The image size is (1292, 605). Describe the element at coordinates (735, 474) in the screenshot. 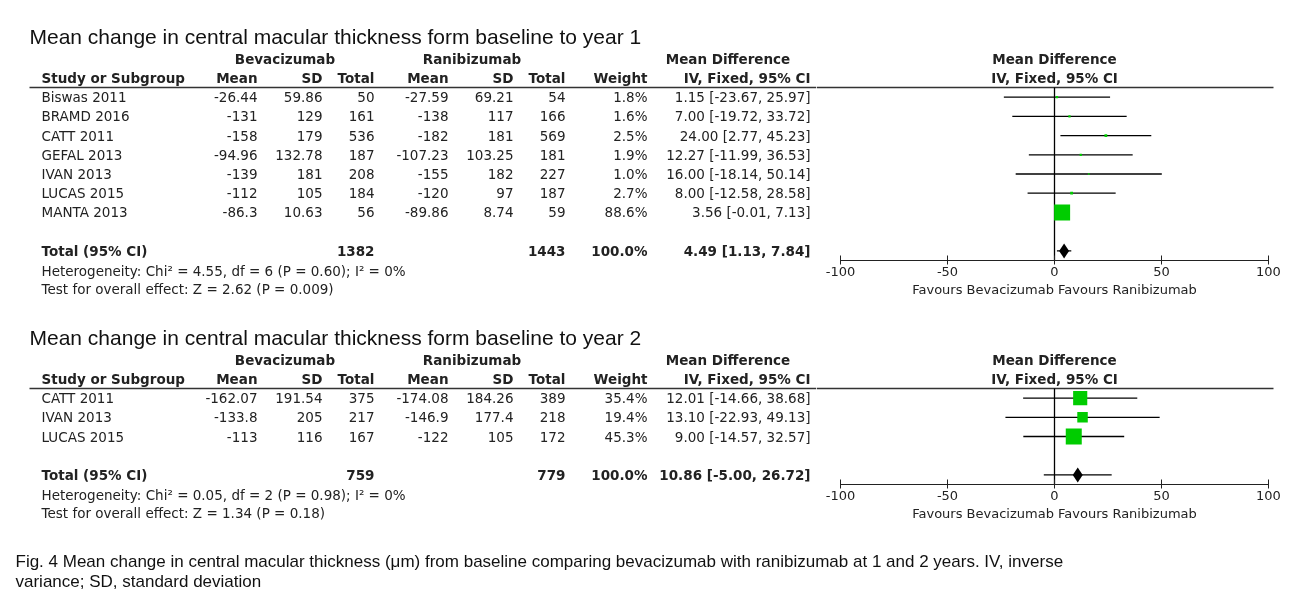

I see `data-label: 10.86 [-5.00, 26.72]` at that location.